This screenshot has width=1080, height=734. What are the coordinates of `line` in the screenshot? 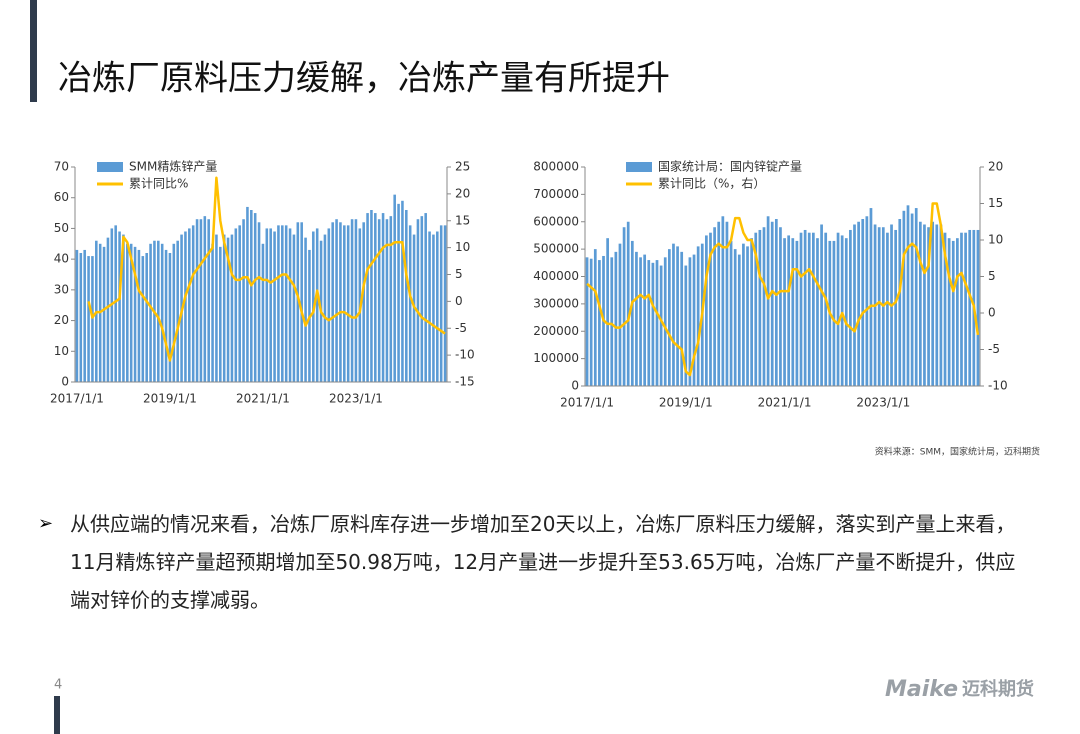 It's located at (266, 269).